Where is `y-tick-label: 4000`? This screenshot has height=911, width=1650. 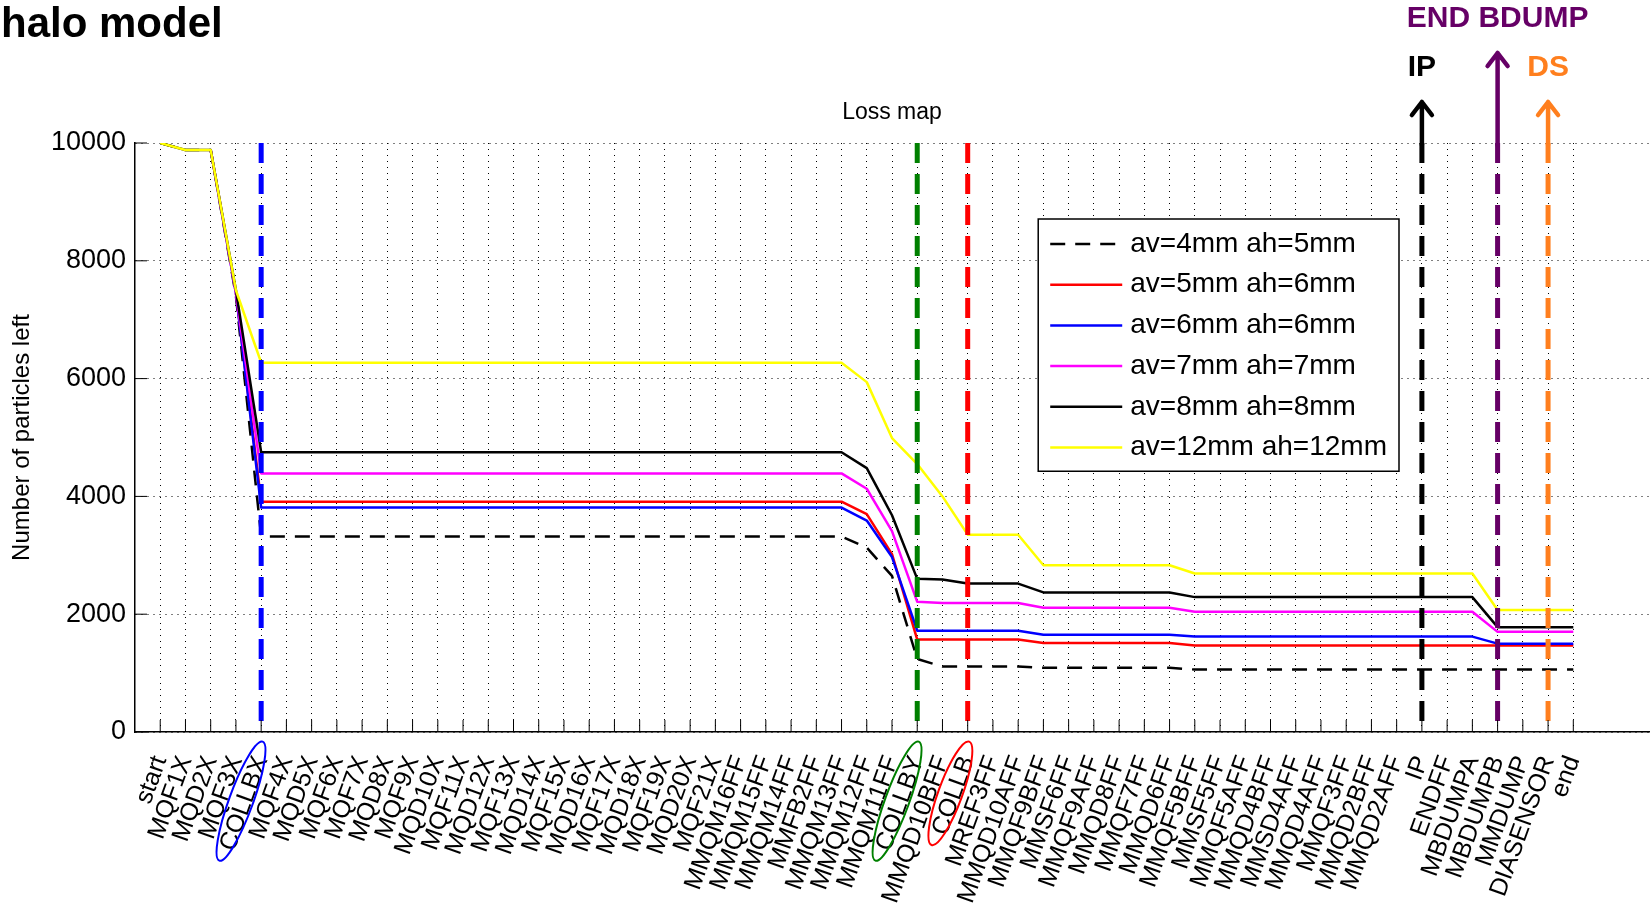 y-tick-label: 4000 is located at coordinates (95, 494).